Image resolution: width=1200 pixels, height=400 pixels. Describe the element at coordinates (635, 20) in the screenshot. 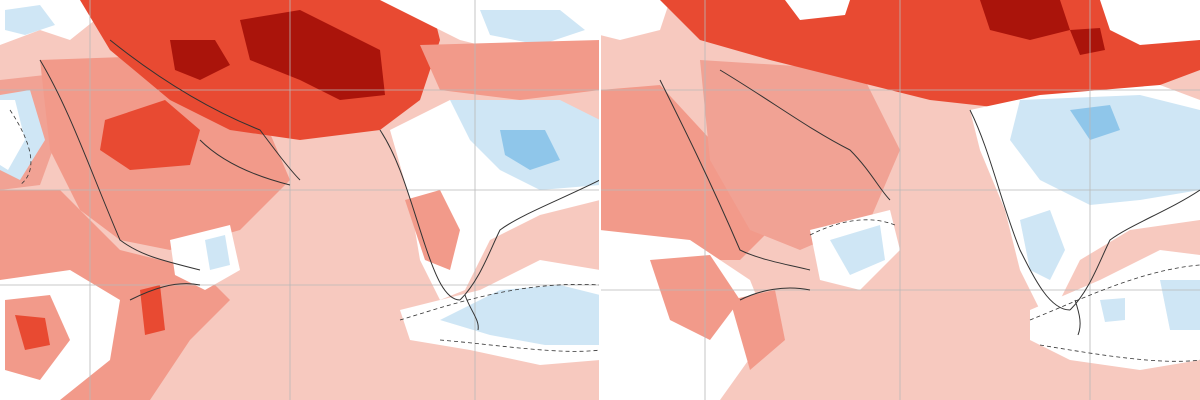

I see `neutral-region-nw` at that location.